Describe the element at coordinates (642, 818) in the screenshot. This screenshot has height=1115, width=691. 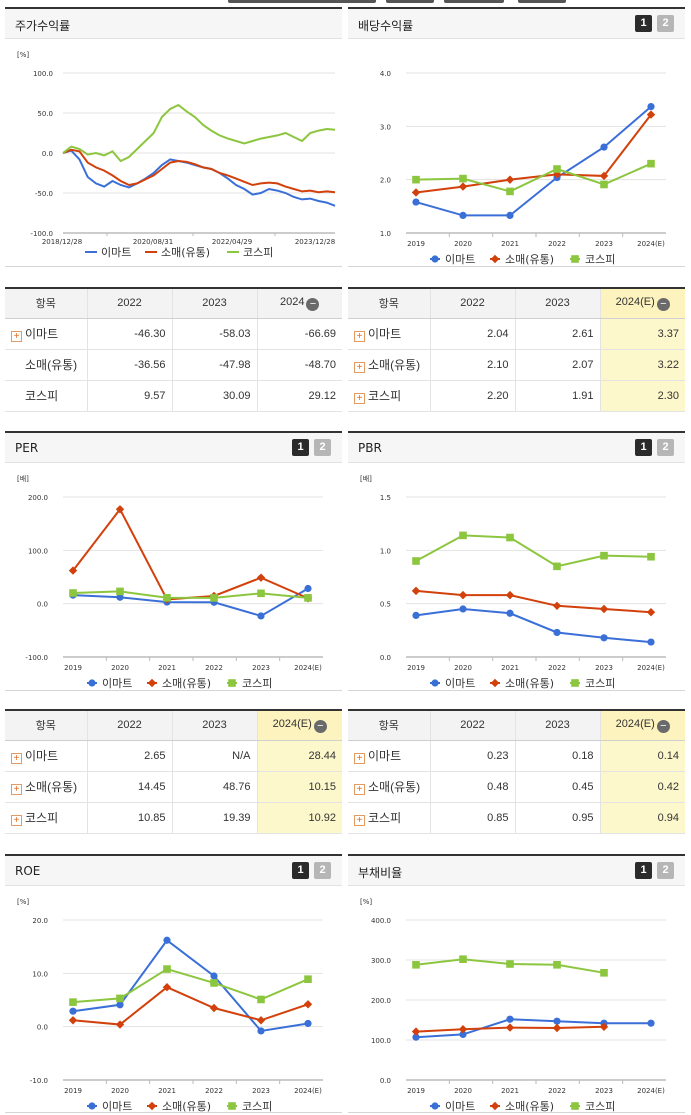
I see `table-cell: 0.94` at that location.